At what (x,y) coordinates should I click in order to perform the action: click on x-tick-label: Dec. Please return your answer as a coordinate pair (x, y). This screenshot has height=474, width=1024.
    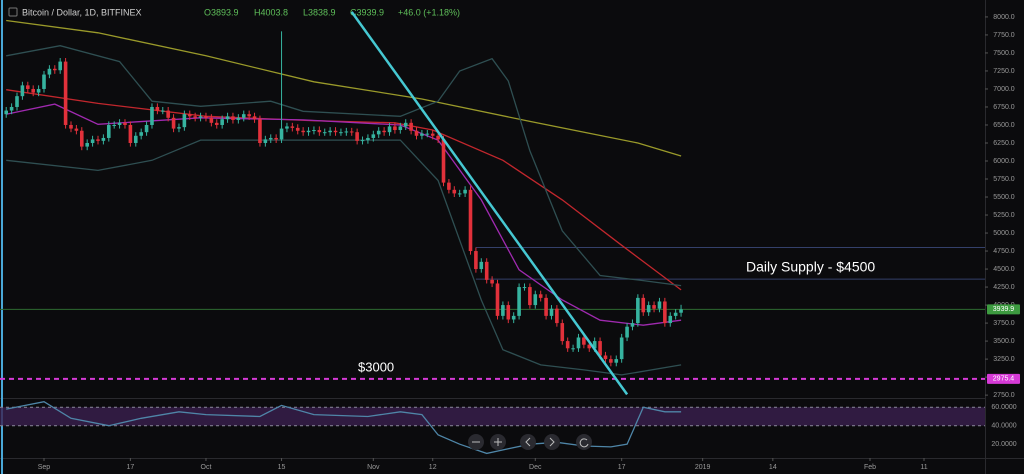
    Looking at the image, I should click on (535, 467).